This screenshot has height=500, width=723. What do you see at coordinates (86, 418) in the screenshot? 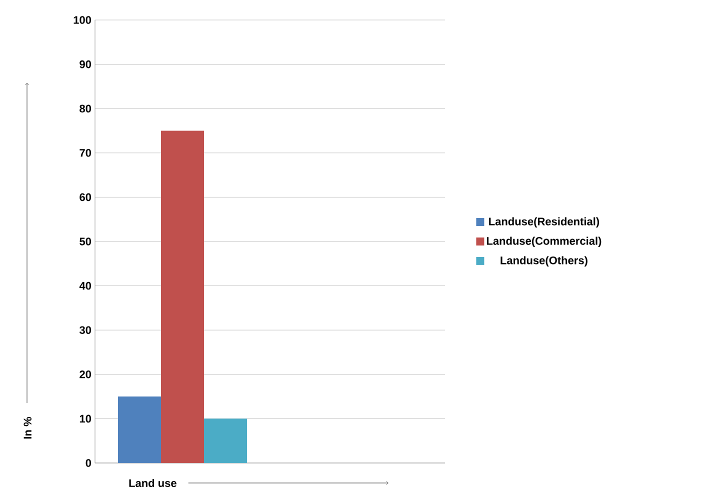
I see `y-tick-label: 10` at bounding box center [86, 418].